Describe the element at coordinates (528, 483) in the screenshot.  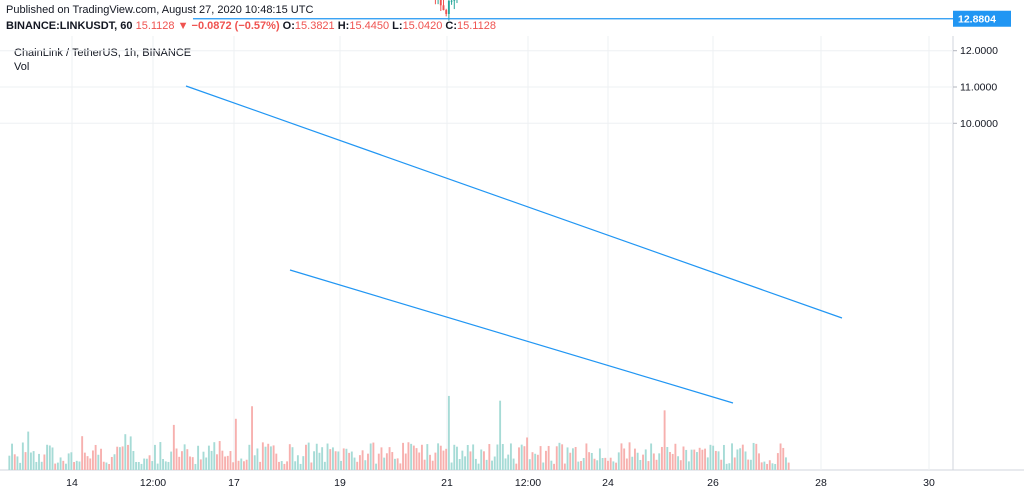
I see `x-tick-label: 12:00` at that location.